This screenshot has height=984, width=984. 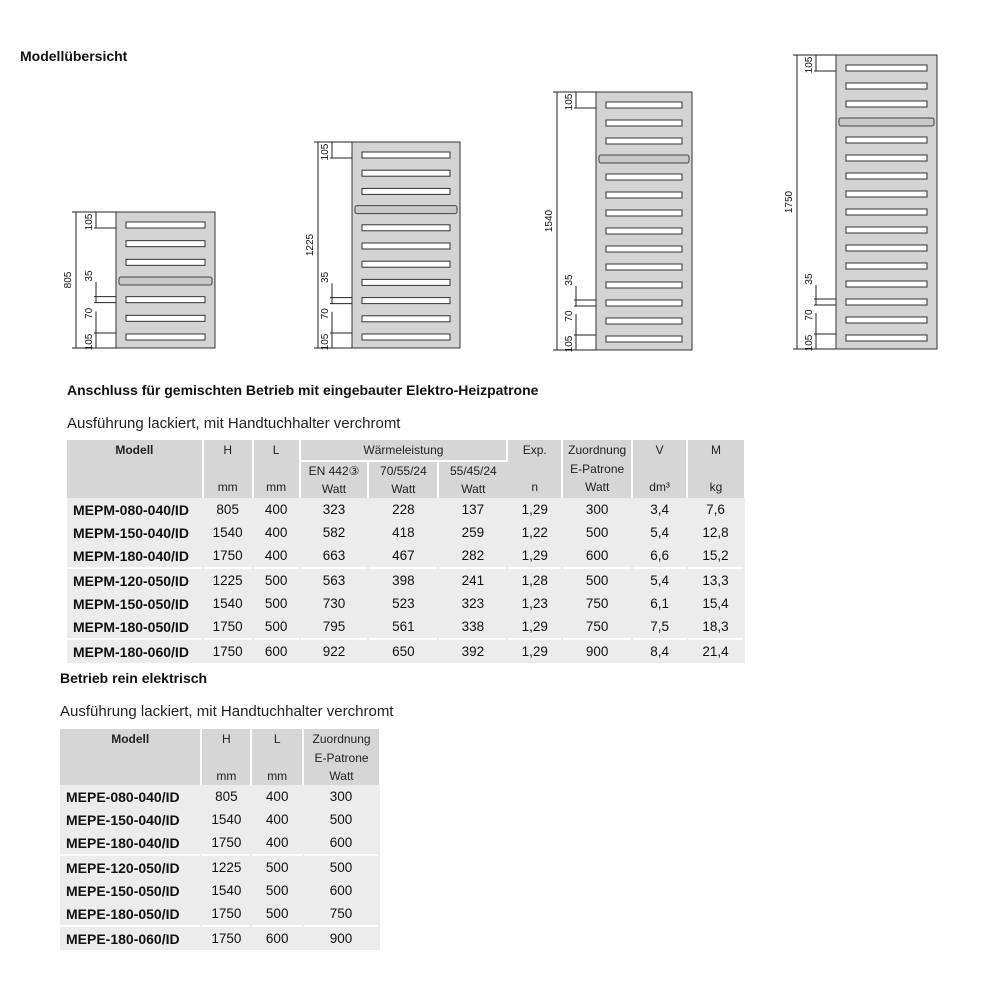 I want to click on value-cell: 523, so click(x=404, y=603).